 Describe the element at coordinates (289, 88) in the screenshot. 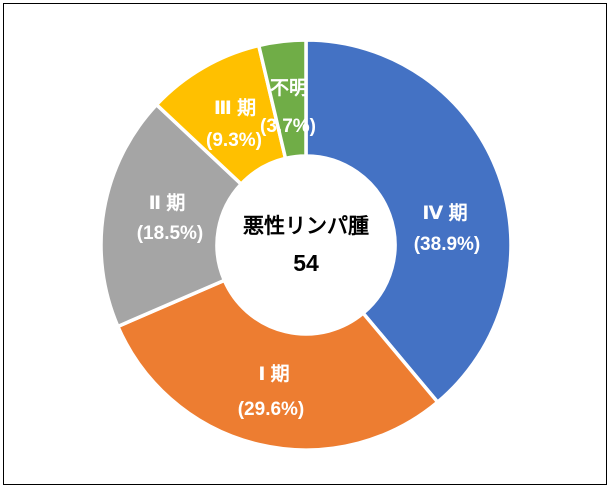

I see `slice-label-5: 不明` at that location.